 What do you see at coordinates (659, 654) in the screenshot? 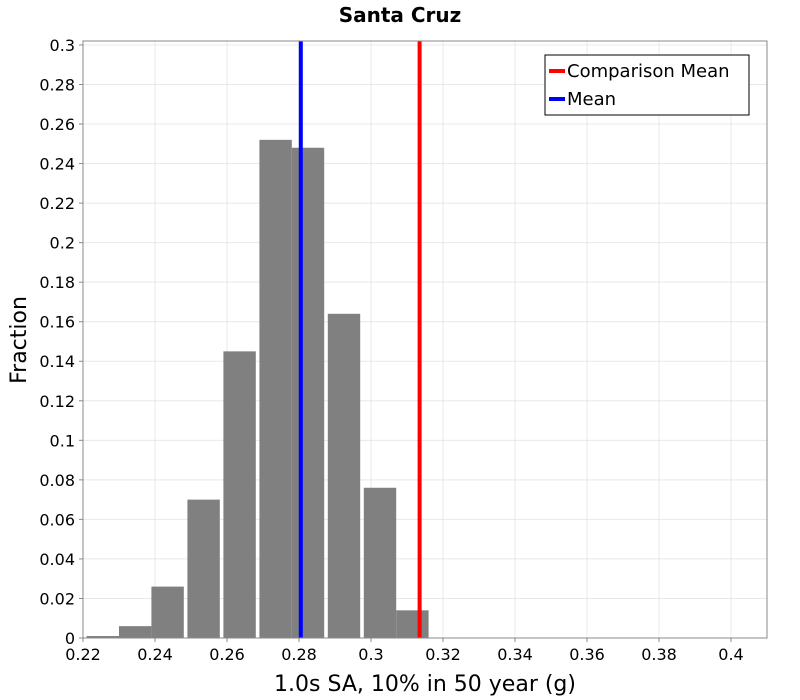
I see `x-tick-label: 0.38` at bounding box center [659, 654].